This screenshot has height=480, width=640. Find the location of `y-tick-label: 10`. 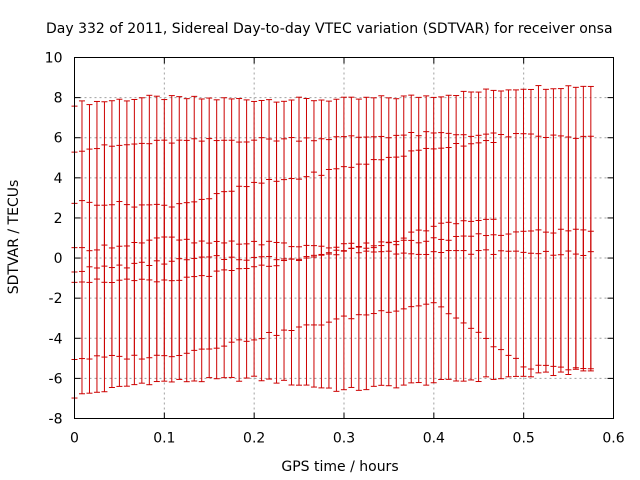

y-tick-label: 10 is located at coordinates (54, 59).